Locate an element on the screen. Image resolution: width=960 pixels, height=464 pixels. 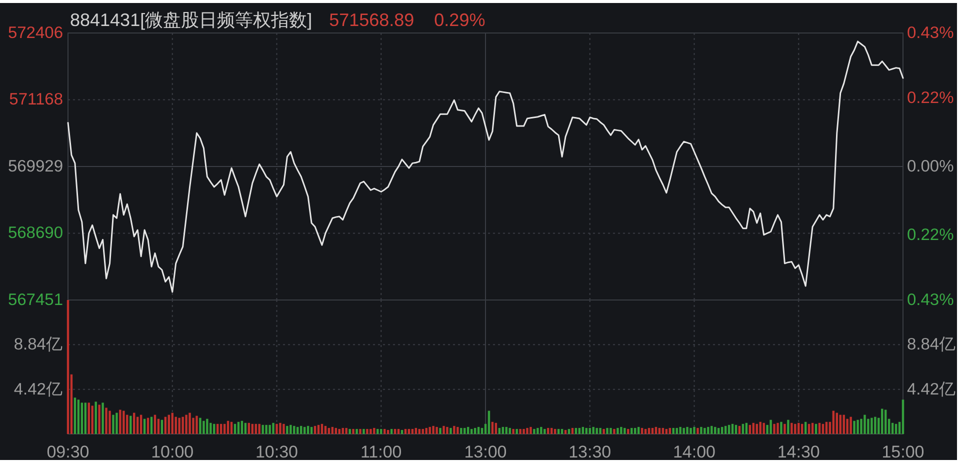
text: 0.29% is located at coordinates (460, 20).